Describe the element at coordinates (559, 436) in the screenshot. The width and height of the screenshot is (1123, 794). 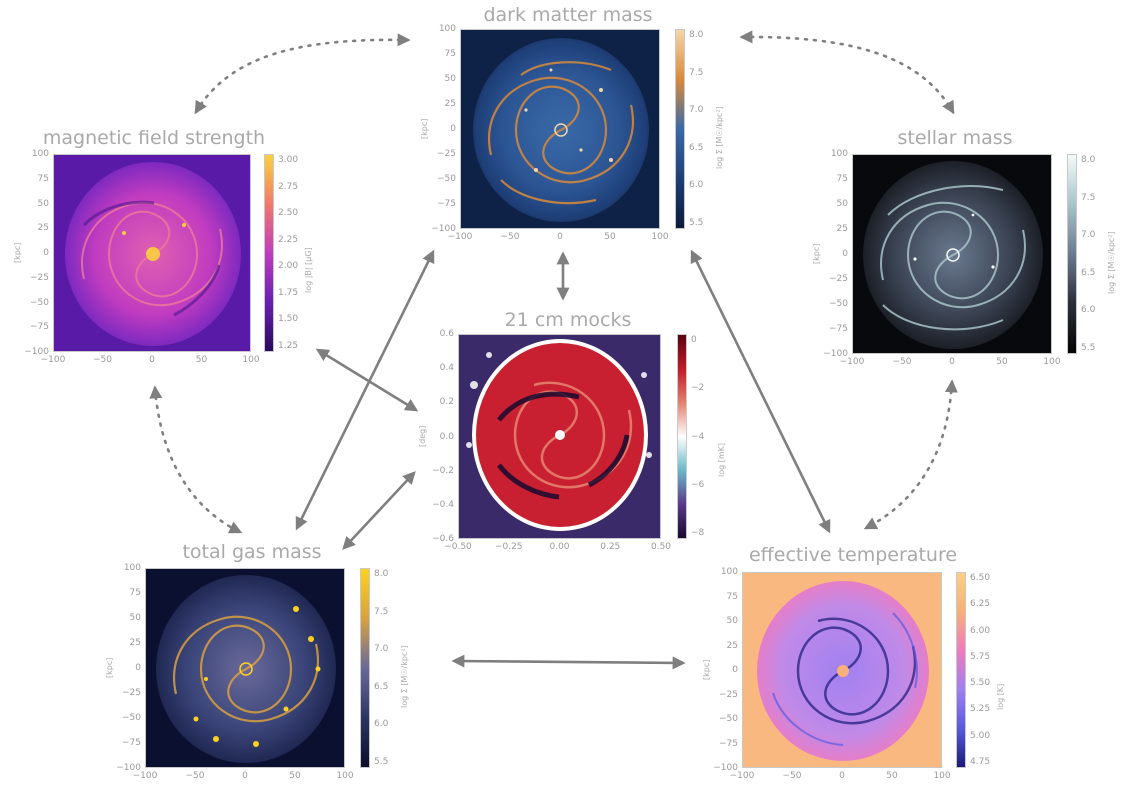
I see `cm-image` at that location.